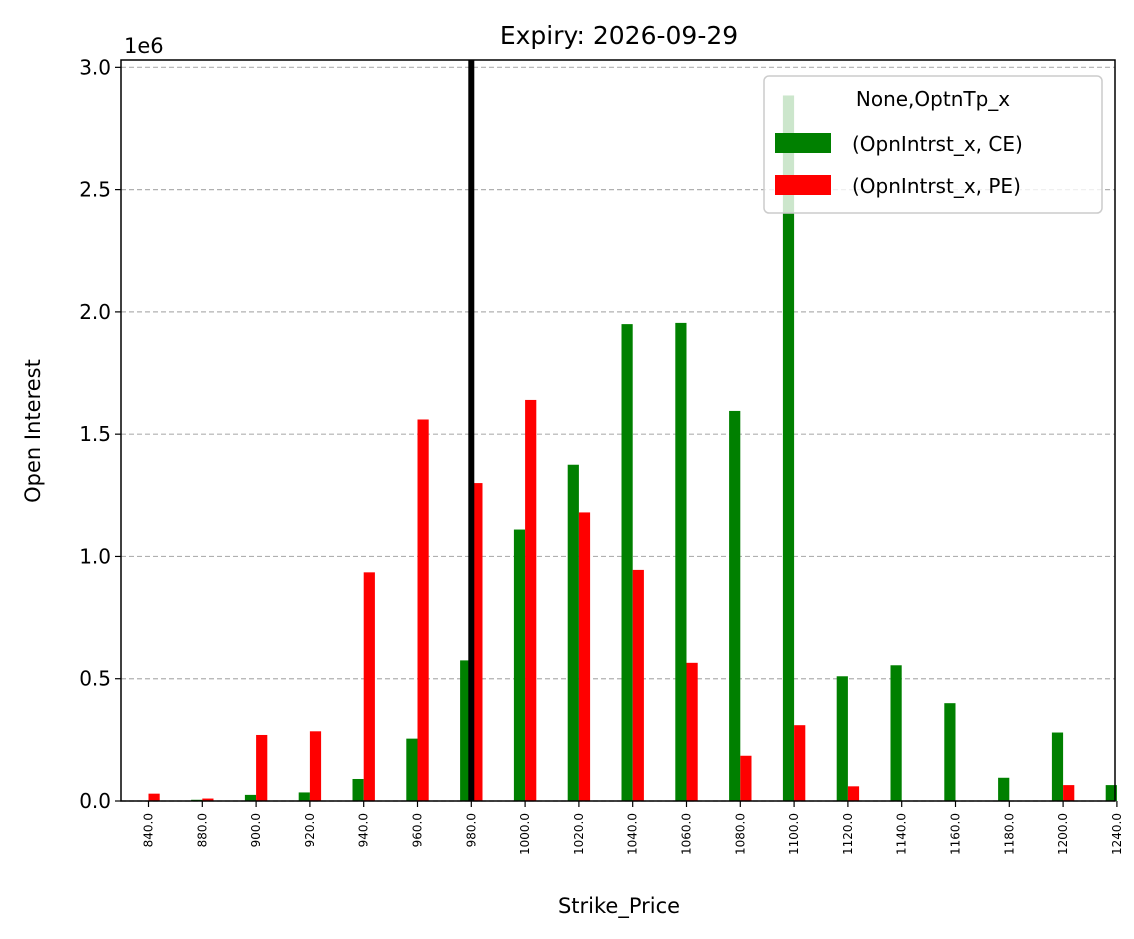  What do you see at coordinates (579, 834) in the screenshot?
I see `x-tick-label: 1020.0` at bounding box center [579, 834].